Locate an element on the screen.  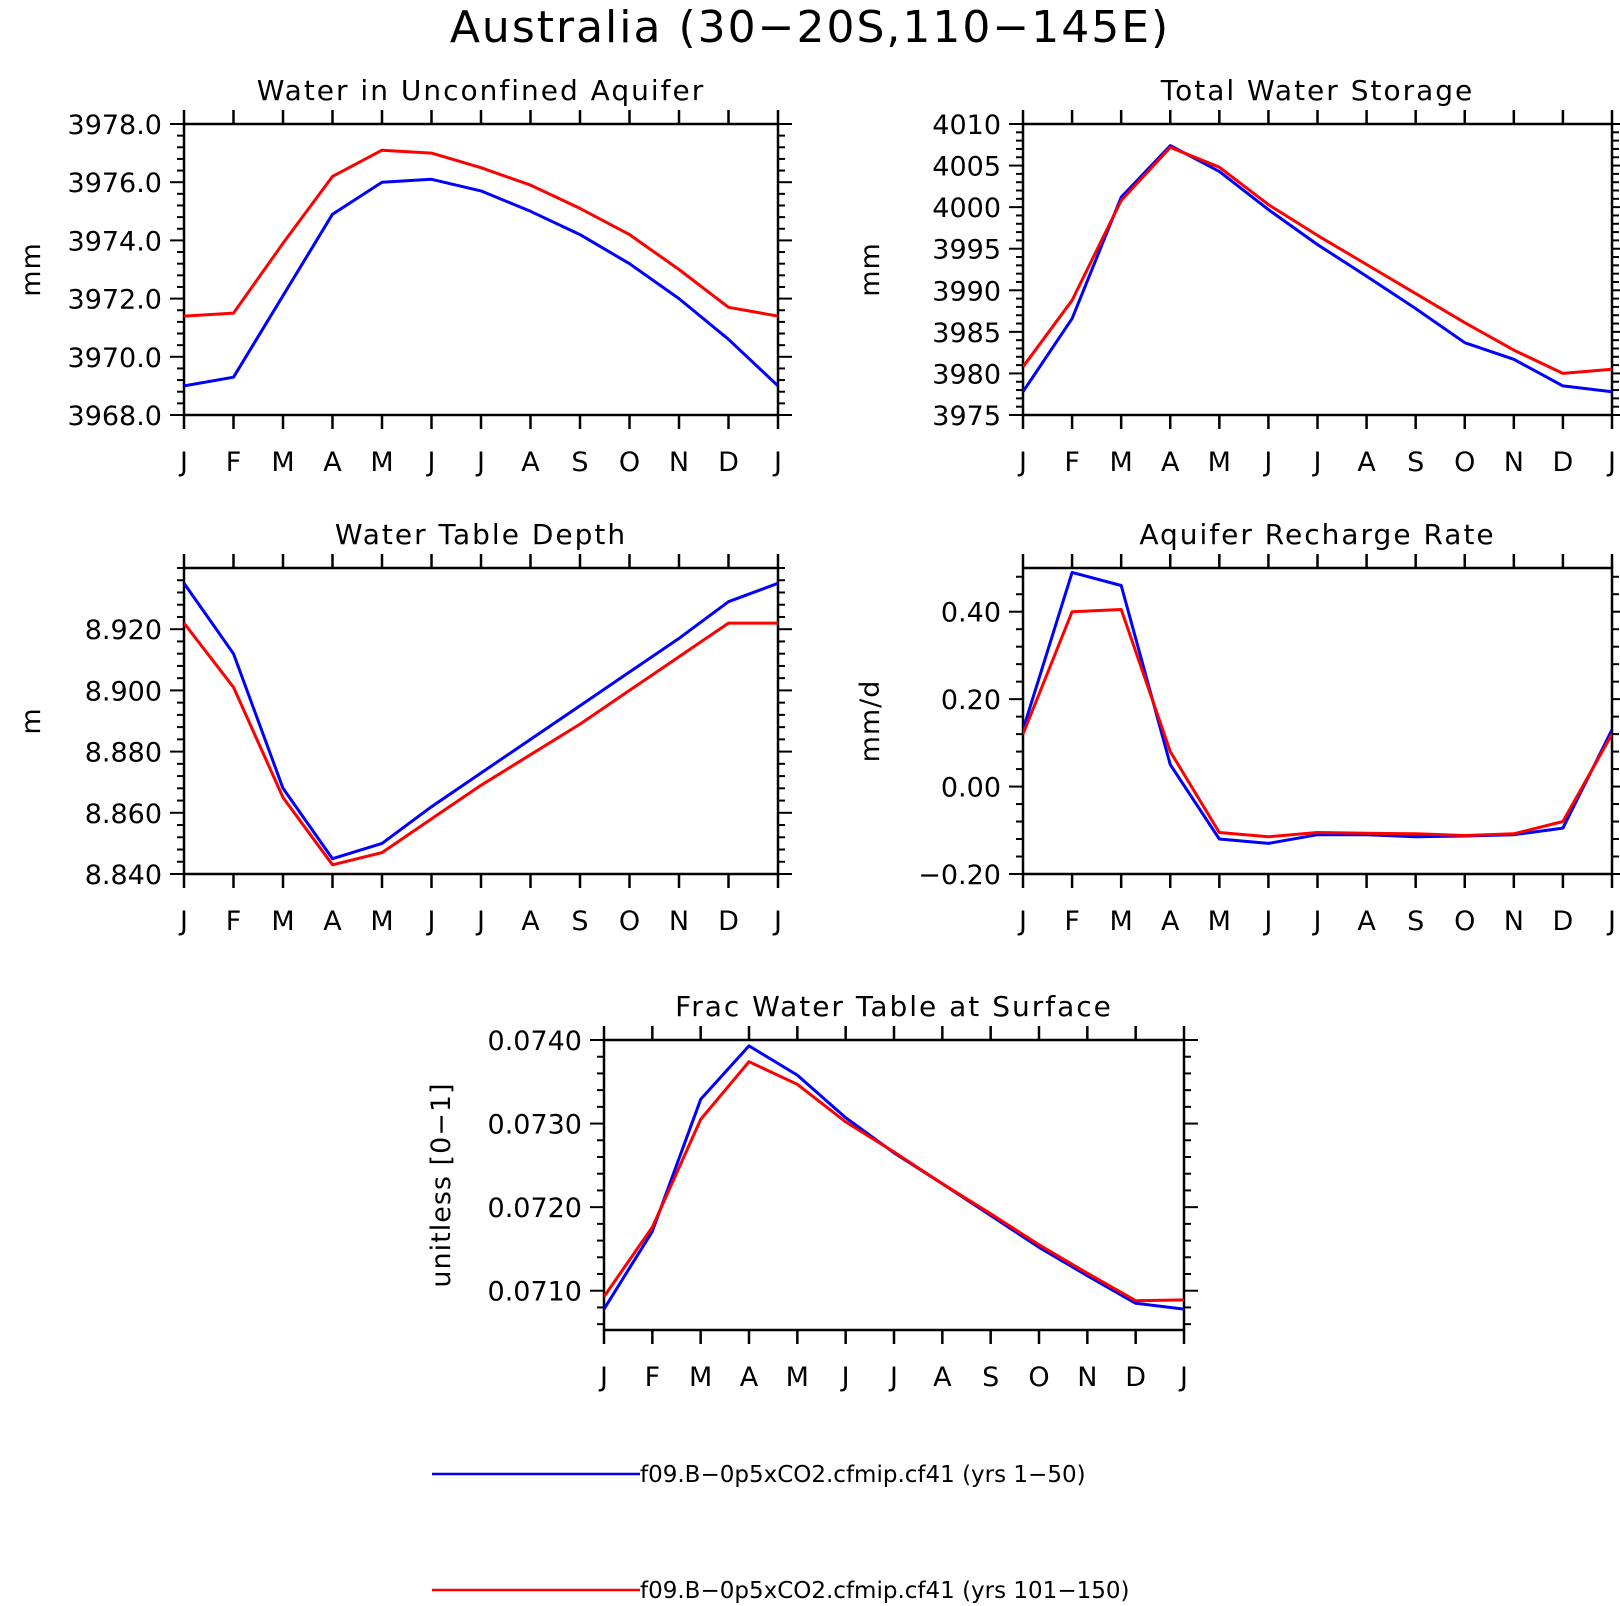
panel-title: Aquifer Recharge Rate is located at coordinates (1317, 534).